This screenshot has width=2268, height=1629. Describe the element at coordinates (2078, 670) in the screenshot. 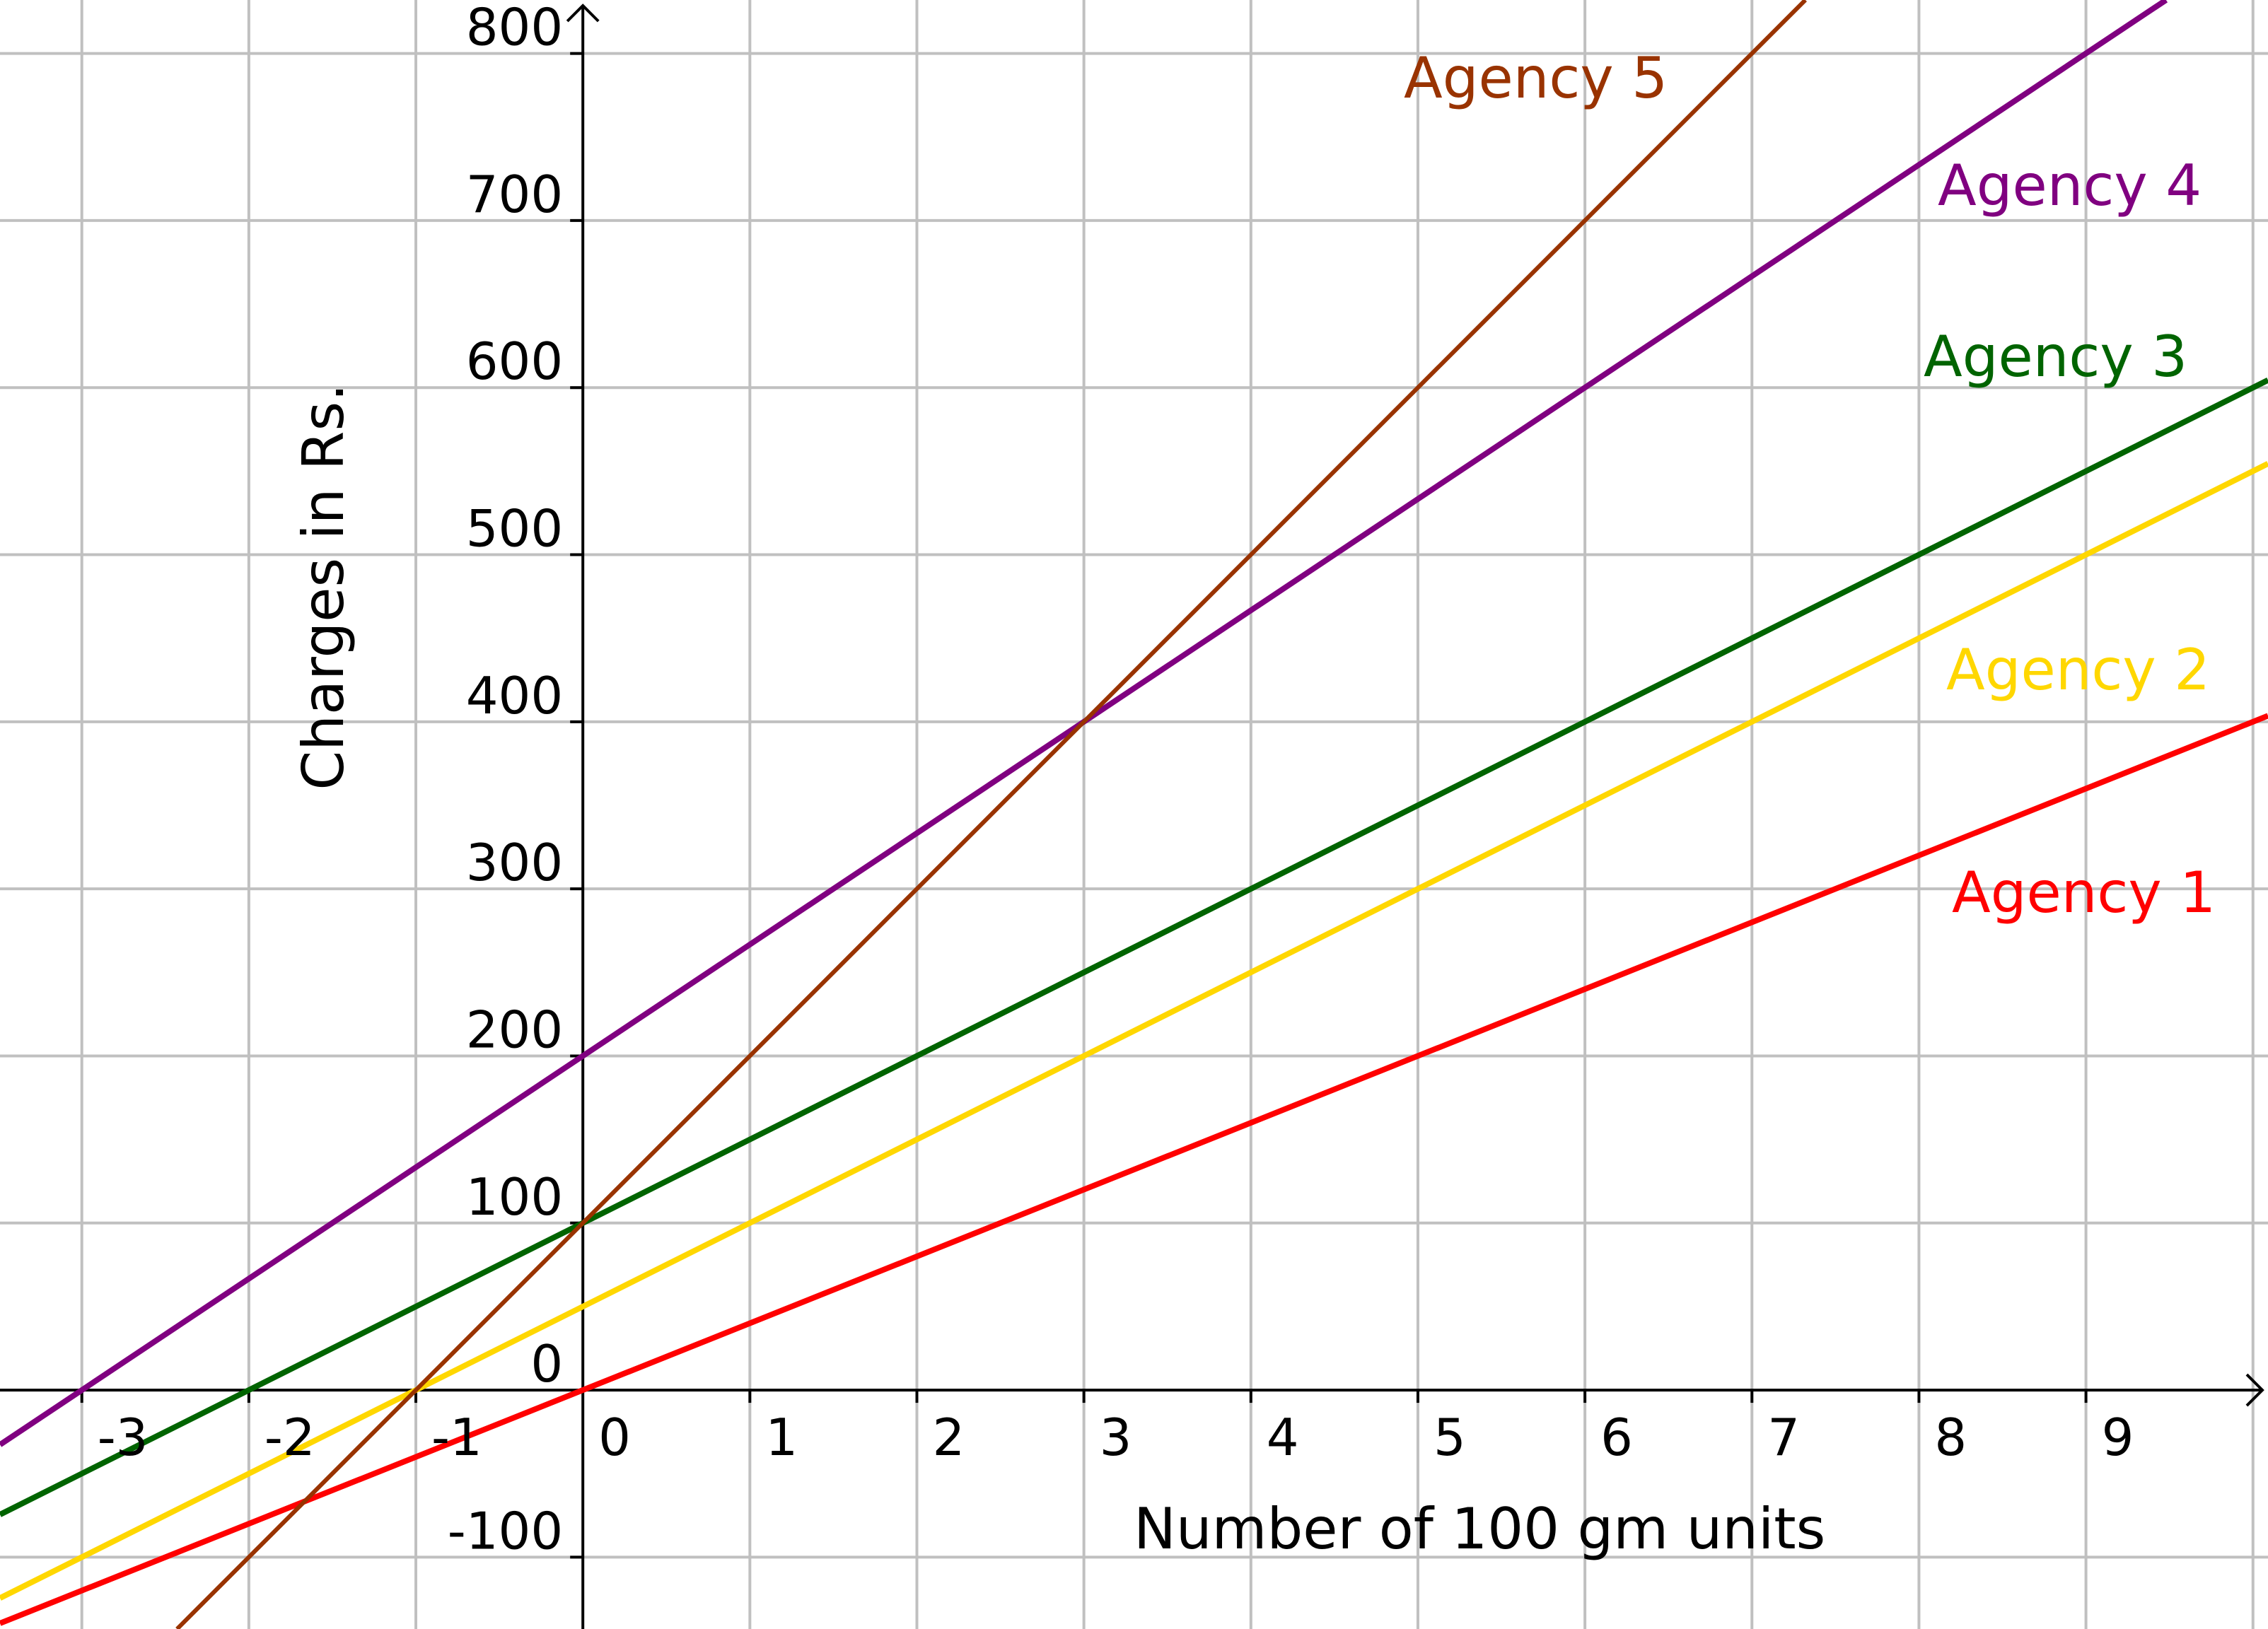

I see `series-label-agency-2: Agency 2` at that location.